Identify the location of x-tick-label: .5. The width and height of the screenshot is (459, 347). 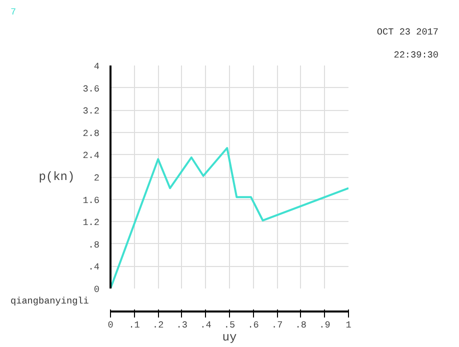
(230, 325).